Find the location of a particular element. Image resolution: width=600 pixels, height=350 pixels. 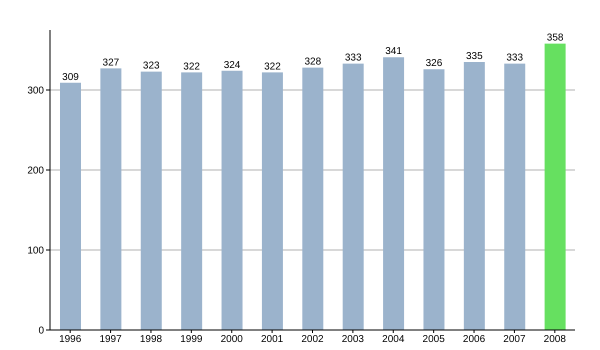

x-tick-label: 2001 is located at coordinates (272, 340).